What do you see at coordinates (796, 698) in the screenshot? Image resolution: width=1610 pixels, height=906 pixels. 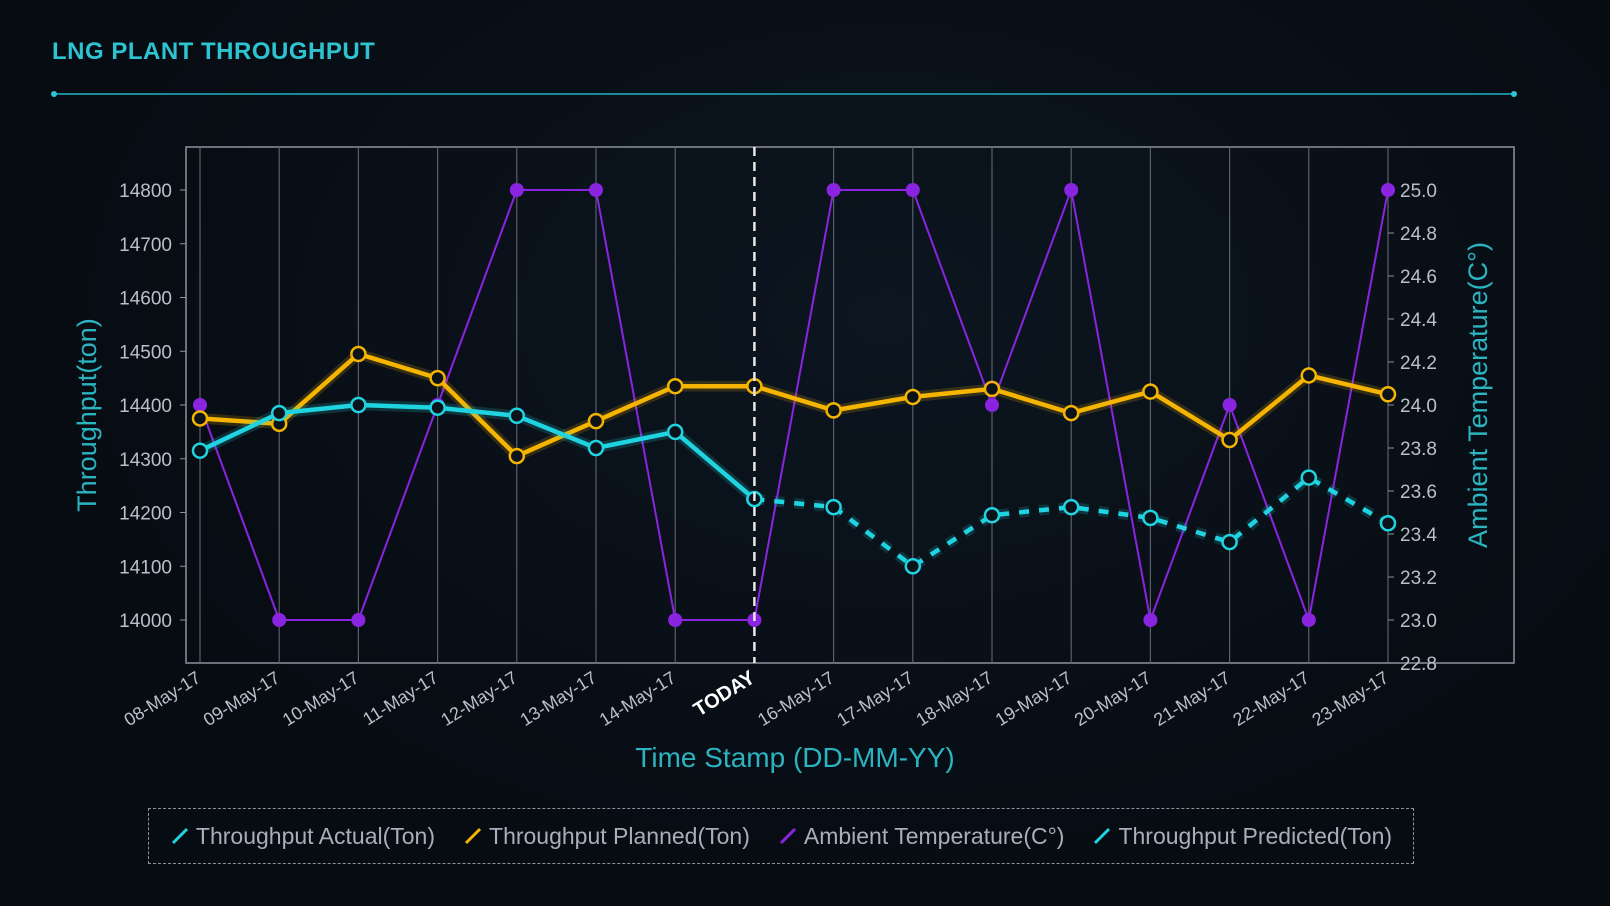 I see `x-tick-label: 16-May-17` at bounding box center [796, 698].